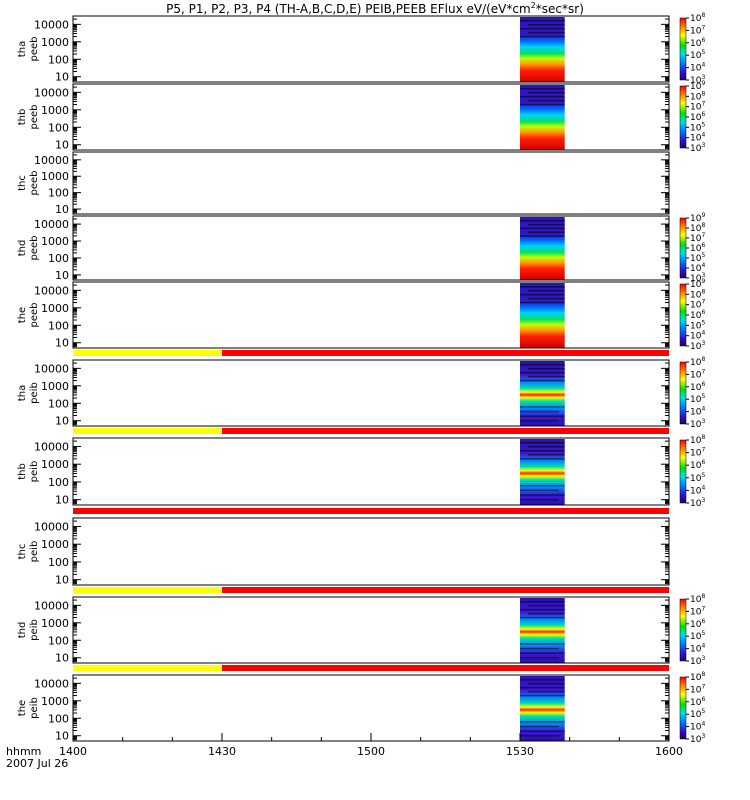  Describe the element at coordinates (22, 248) in the screenshot. I see `panel-probe-label: thd` at that location.